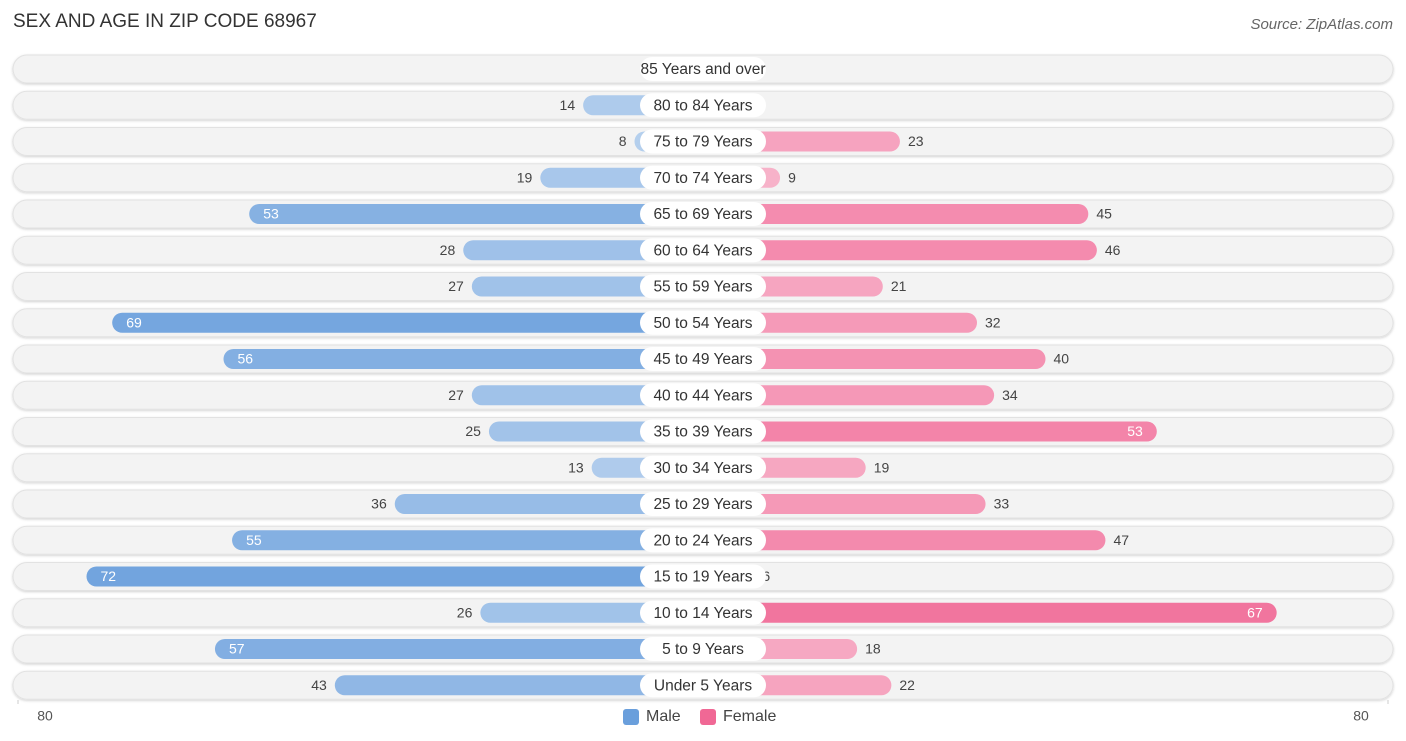 The width and height of the screenshot is (1406, 741). I want to click on chart-title: SEX AND AGE IN ZIP CODE 68967, so click(165, 21).